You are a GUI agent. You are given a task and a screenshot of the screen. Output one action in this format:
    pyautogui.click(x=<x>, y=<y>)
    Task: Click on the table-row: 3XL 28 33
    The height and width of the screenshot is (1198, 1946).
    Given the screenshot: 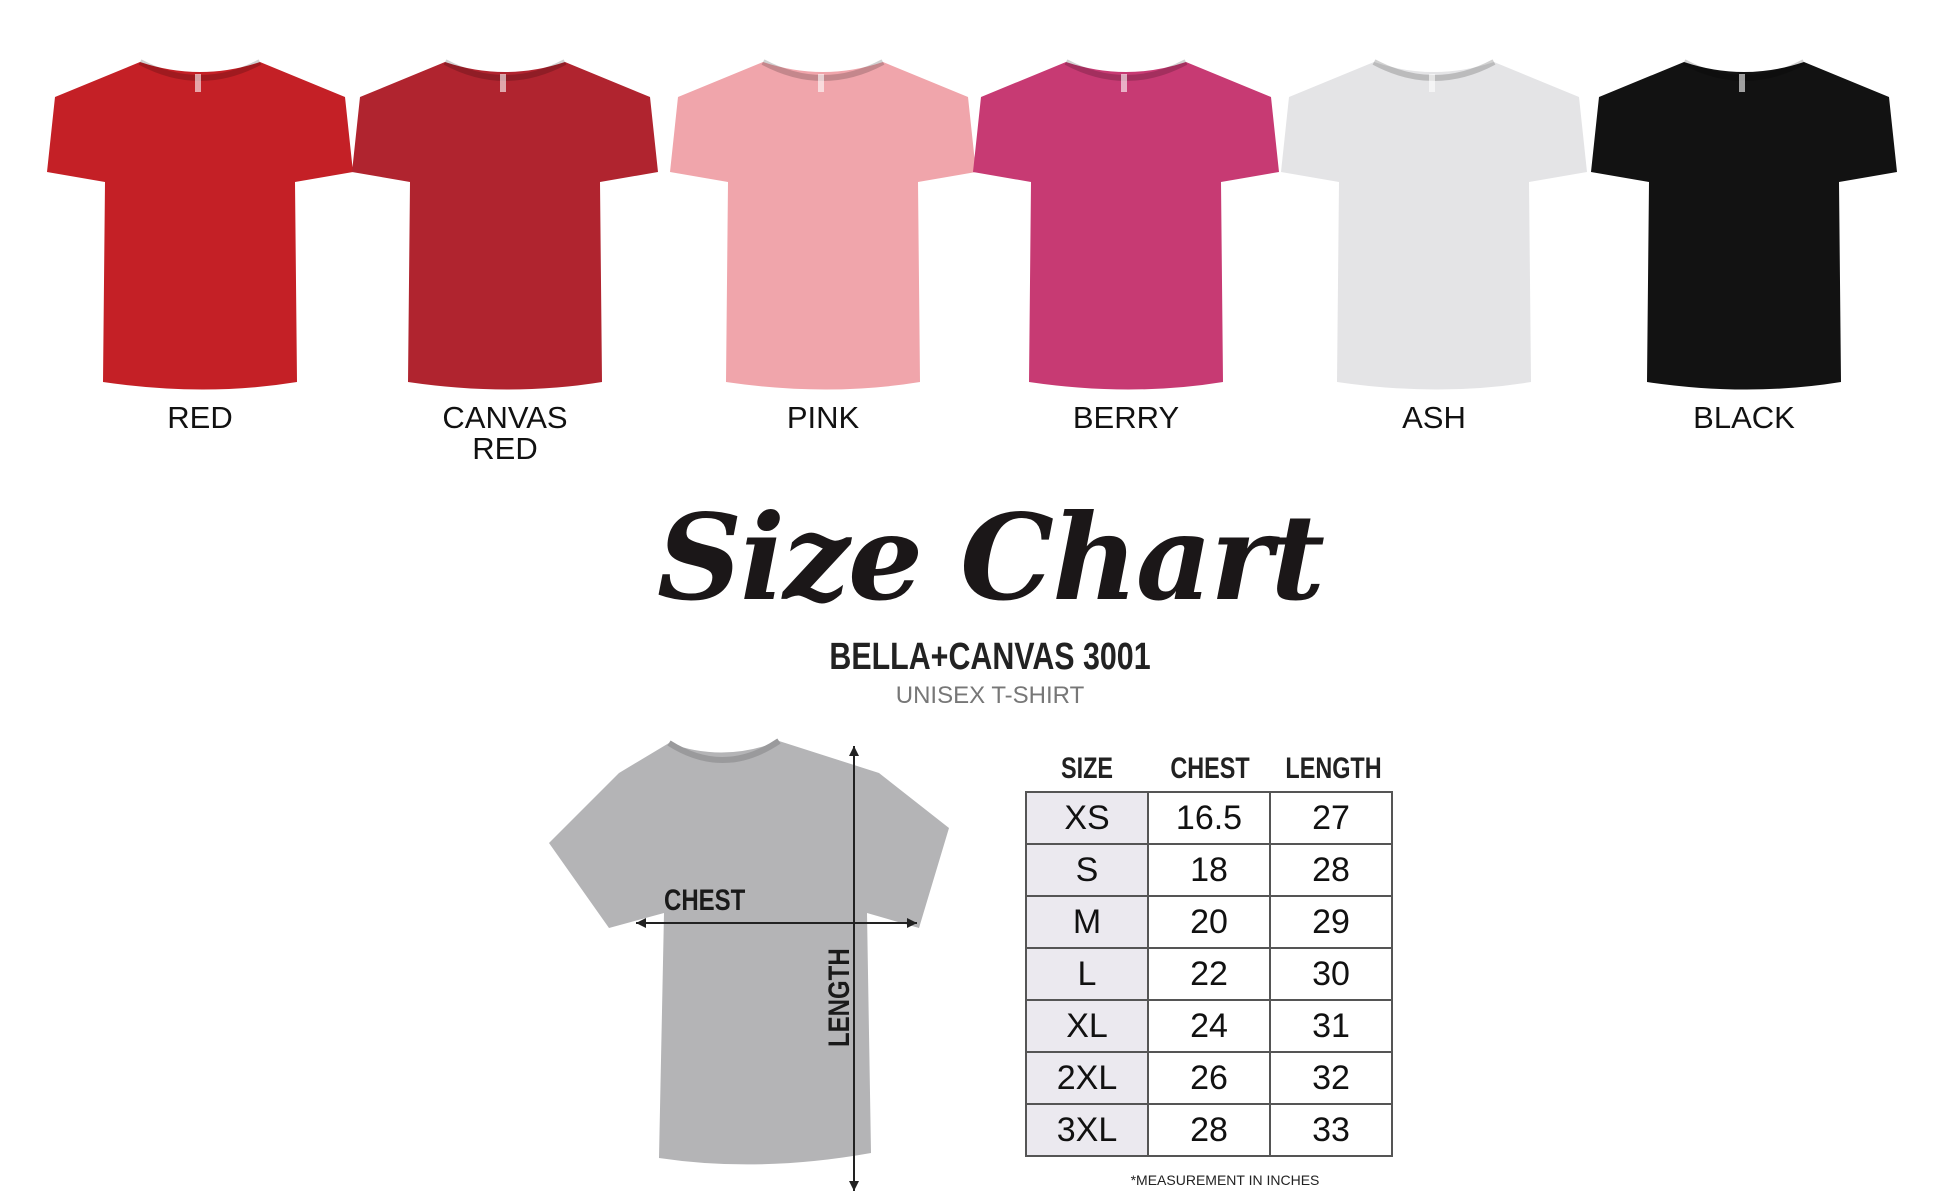 What is the action you would take?
    pyautogui.click(x=1209, y=1130)
    